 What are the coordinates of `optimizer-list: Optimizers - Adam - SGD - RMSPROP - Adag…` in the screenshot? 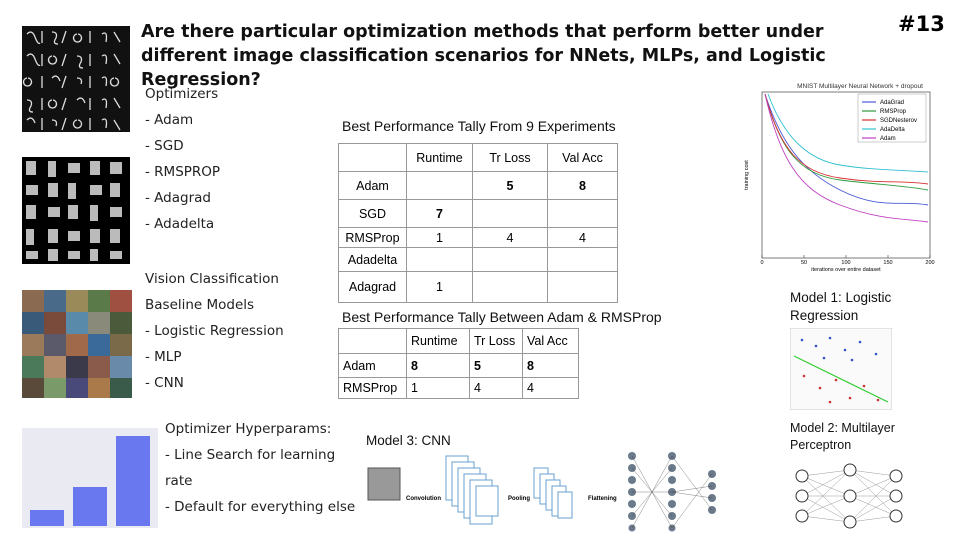 It's located at (182, 159).